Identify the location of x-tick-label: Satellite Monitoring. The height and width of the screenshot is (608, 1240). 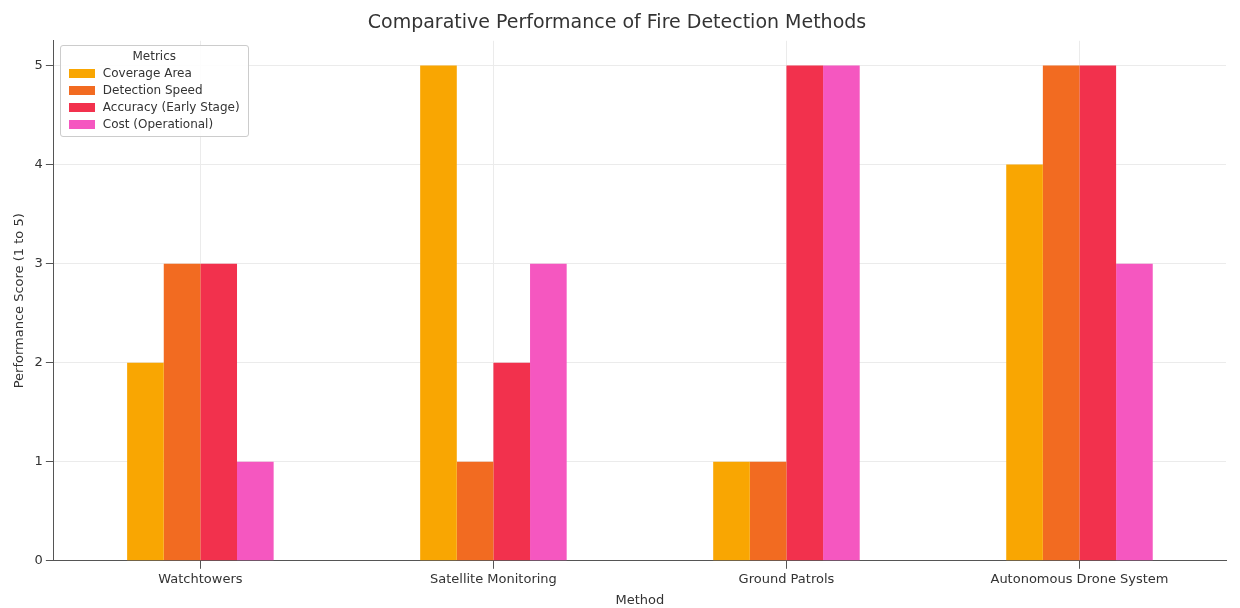
(493, 578).